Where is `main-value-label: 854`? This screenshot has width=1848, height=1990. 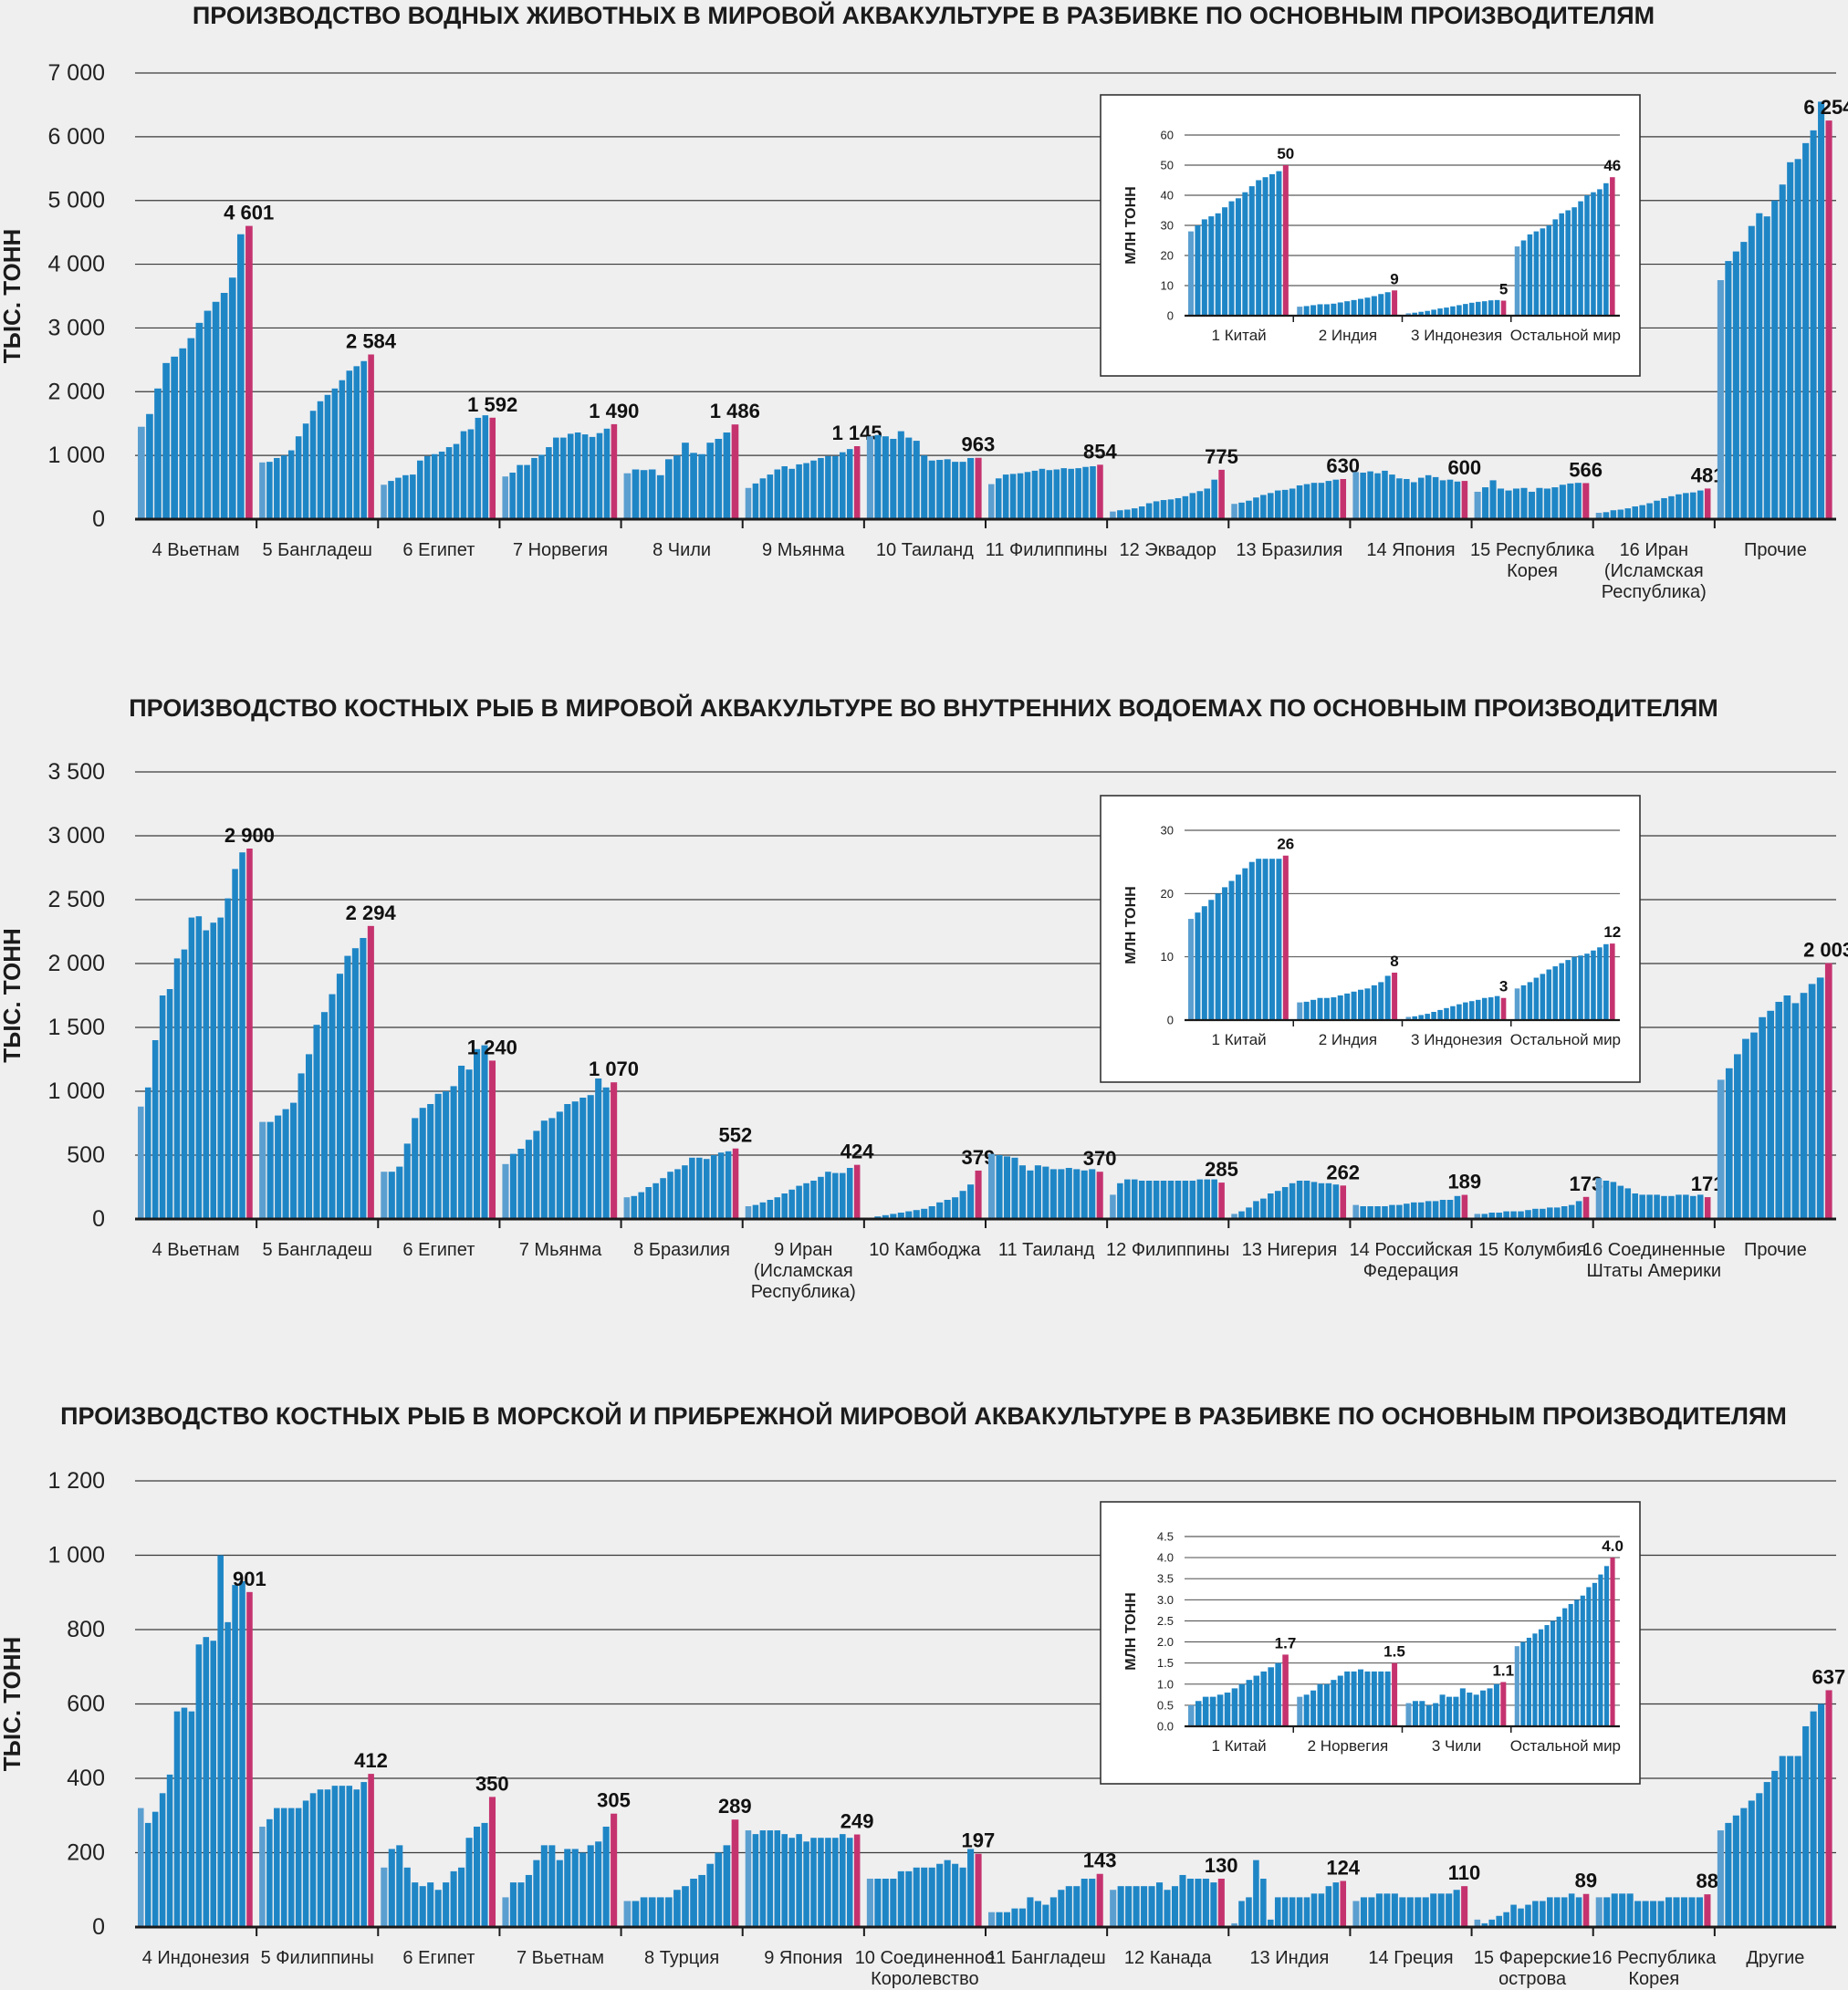
main-value-label: 854 is located at coordinates (1100, 451).